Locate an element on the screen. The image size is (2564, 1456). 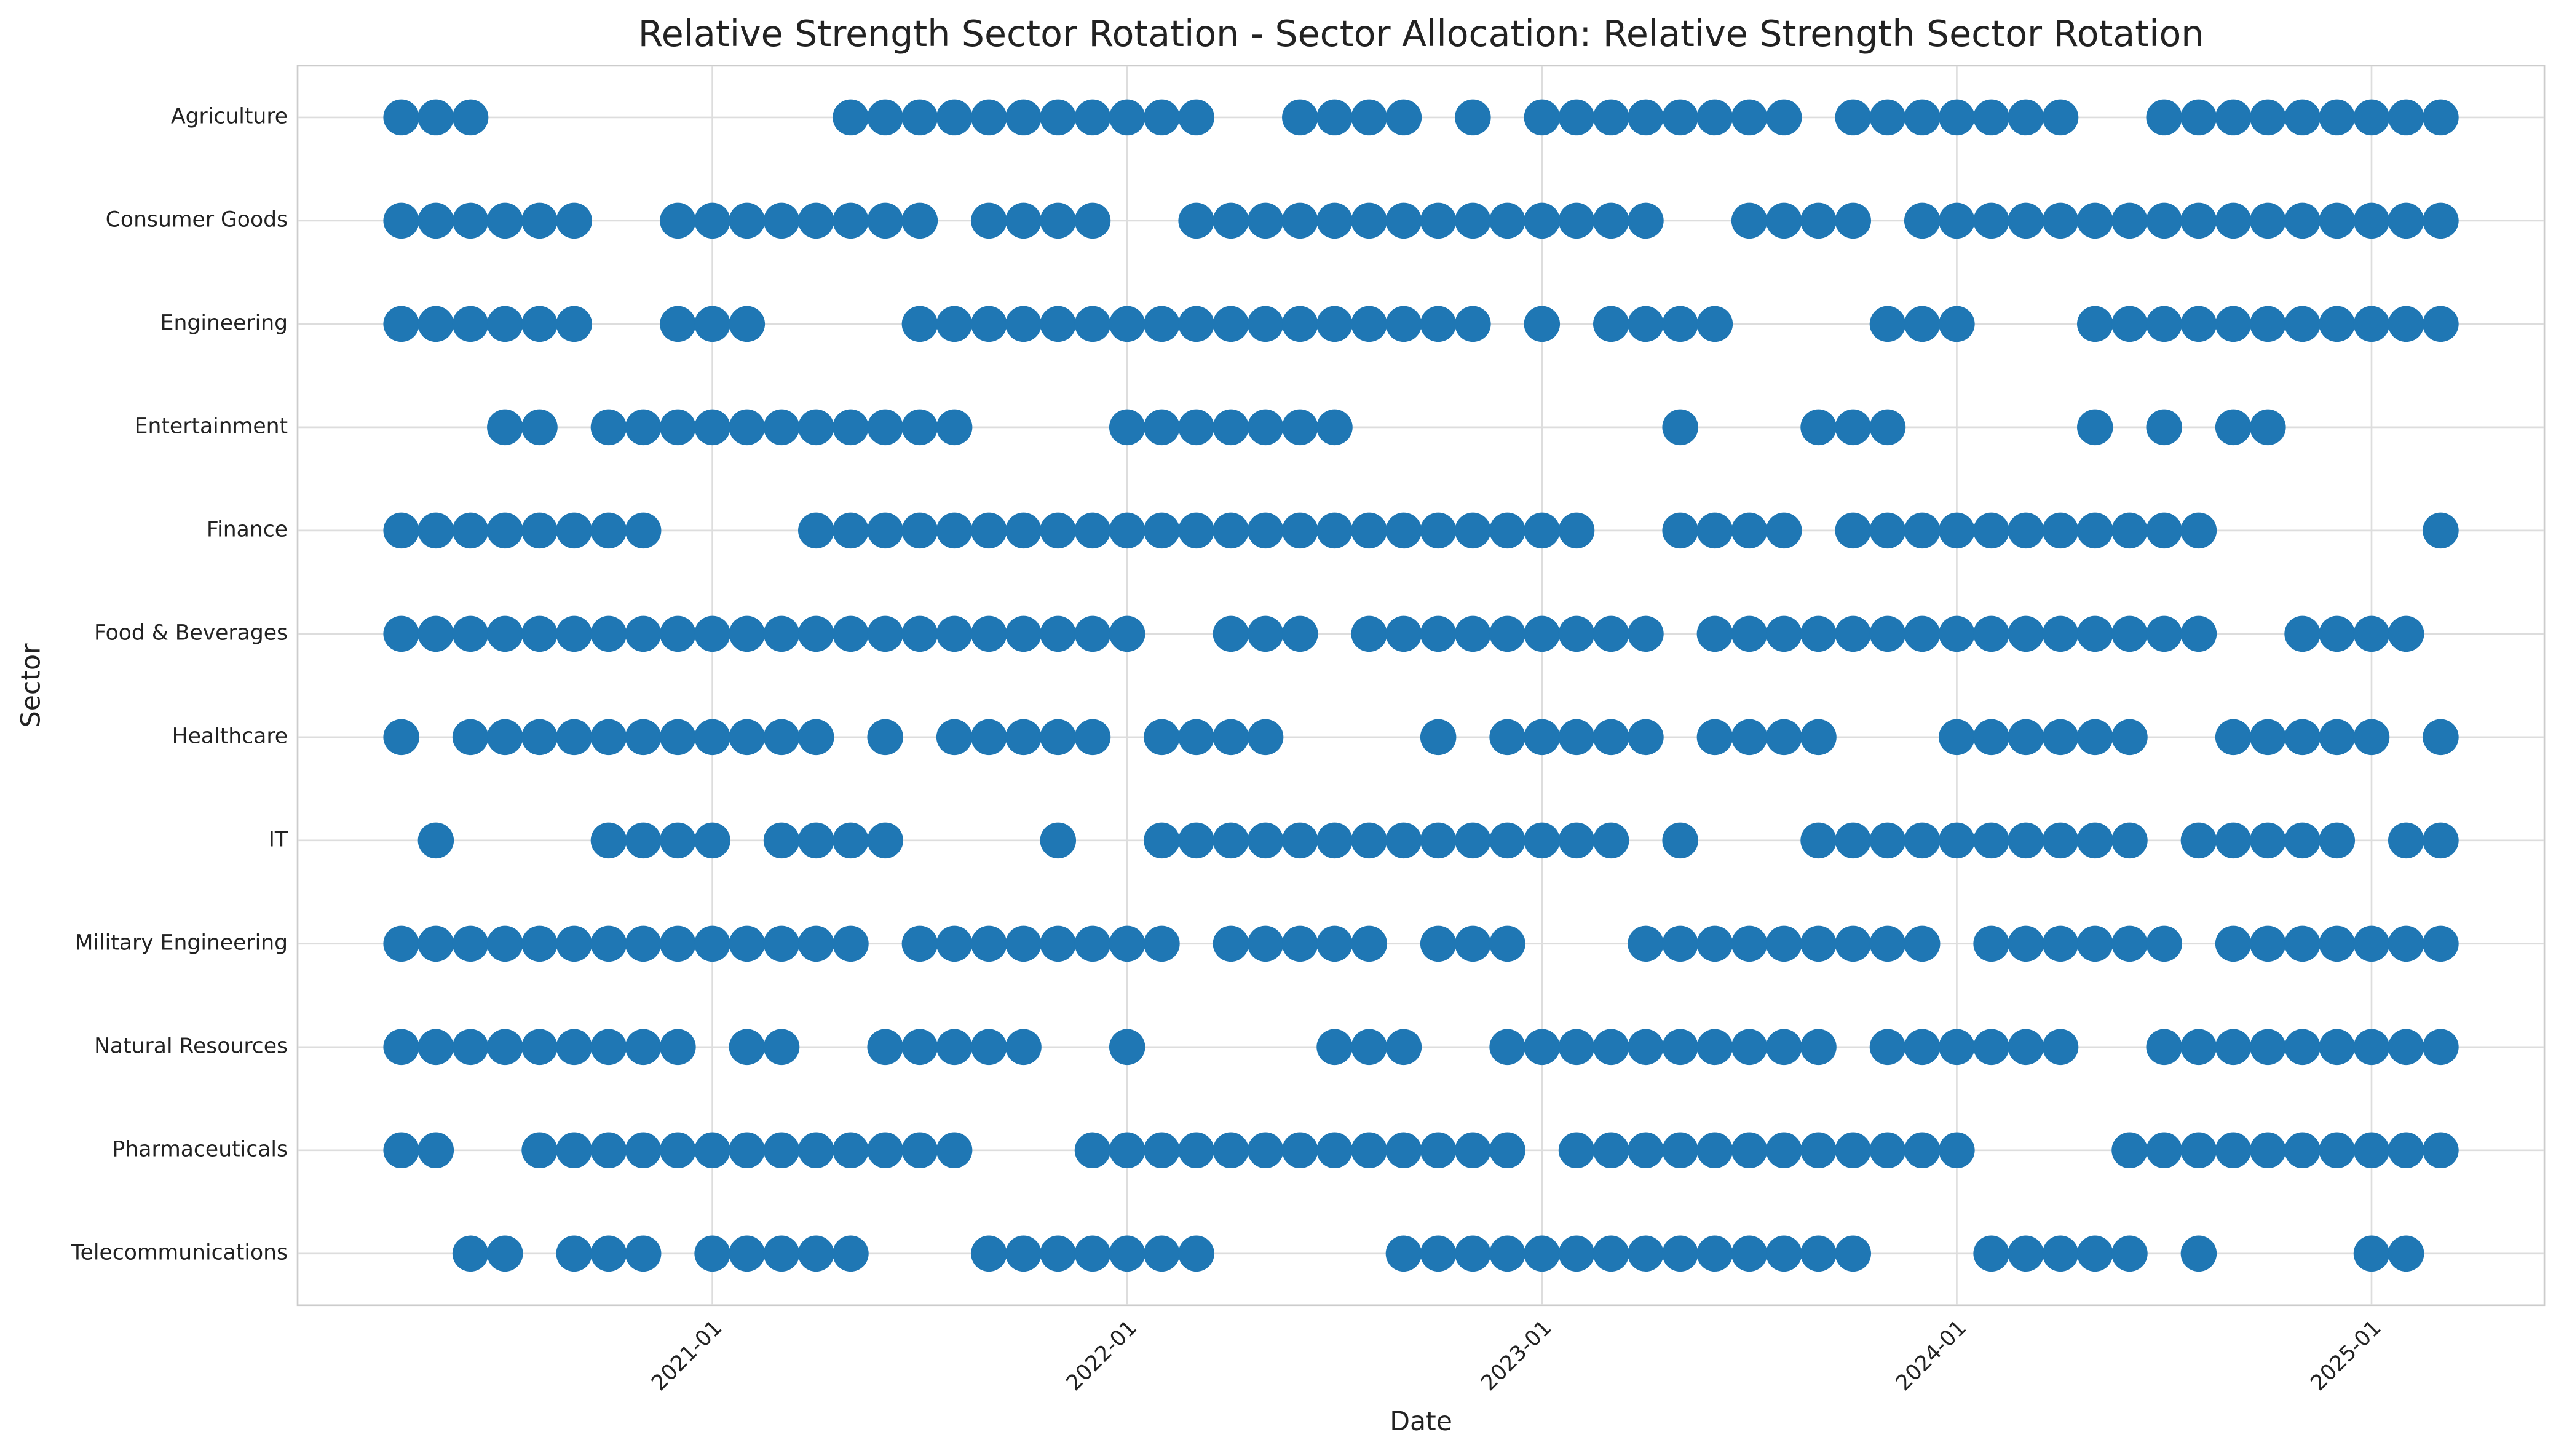
y-tick-label: Finance is located at coordinates (248, 529).